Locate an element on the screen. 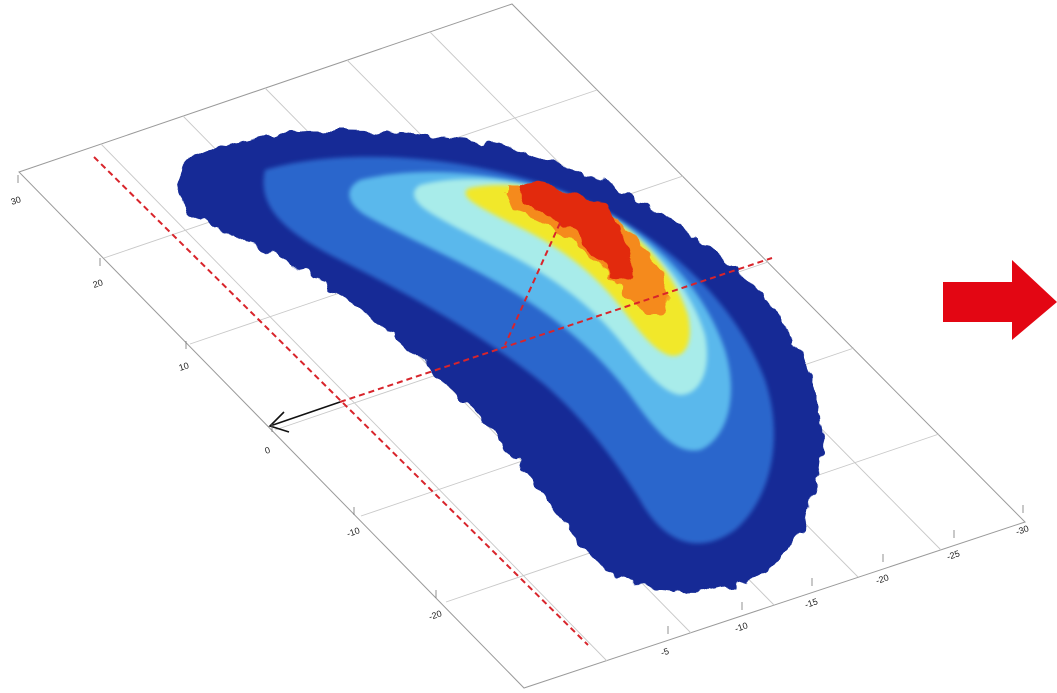 This screenshot has width=1057, height=693. x-tick-label: 30 is located at coordinates (16, 200).